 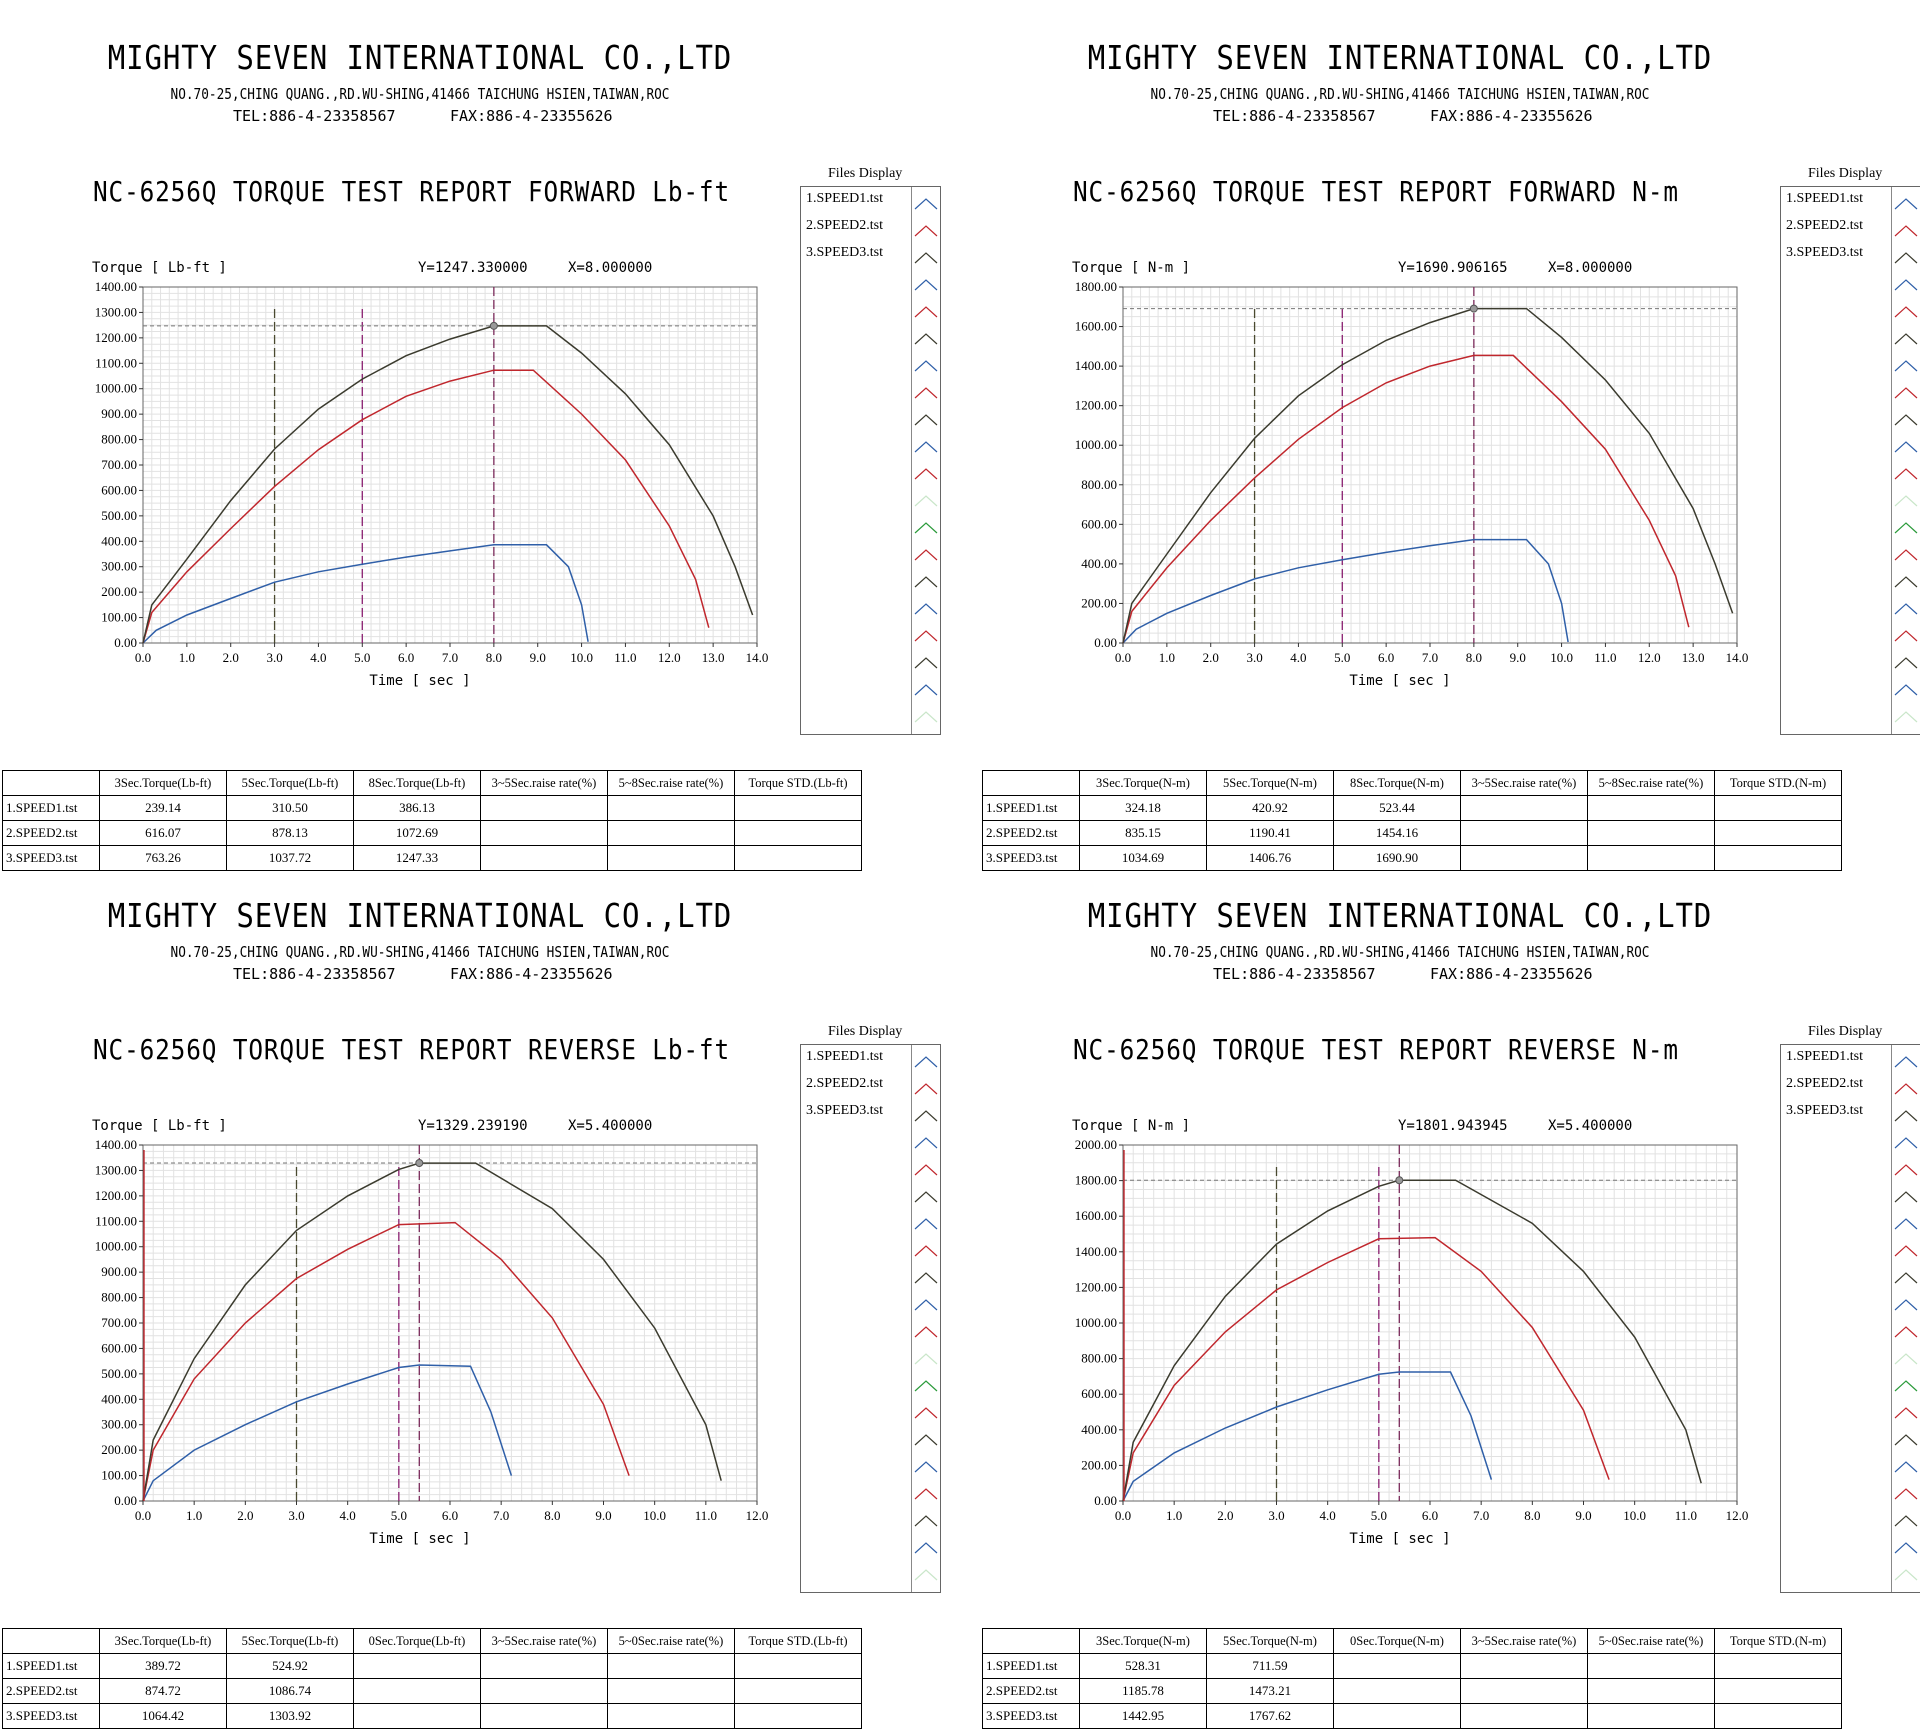 I want to click on x-tick-label: 7.0, so click(x=1430, y=657).